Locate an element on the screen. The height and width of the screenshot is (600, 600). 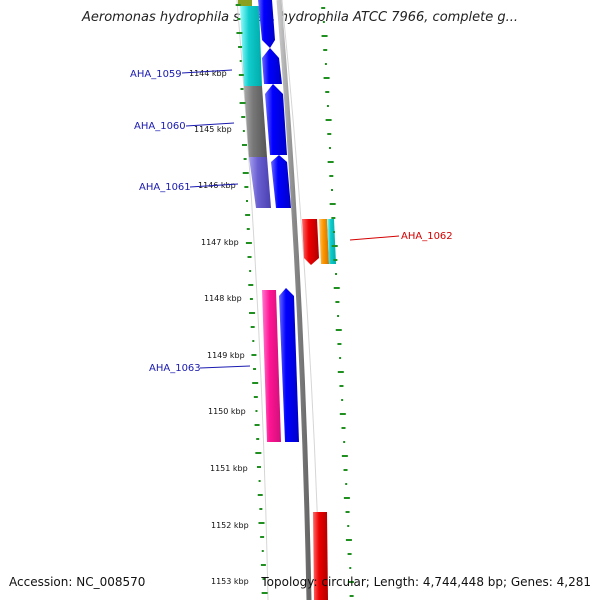
tick-label: 1147 kbp is located at coordinates (220, 242).